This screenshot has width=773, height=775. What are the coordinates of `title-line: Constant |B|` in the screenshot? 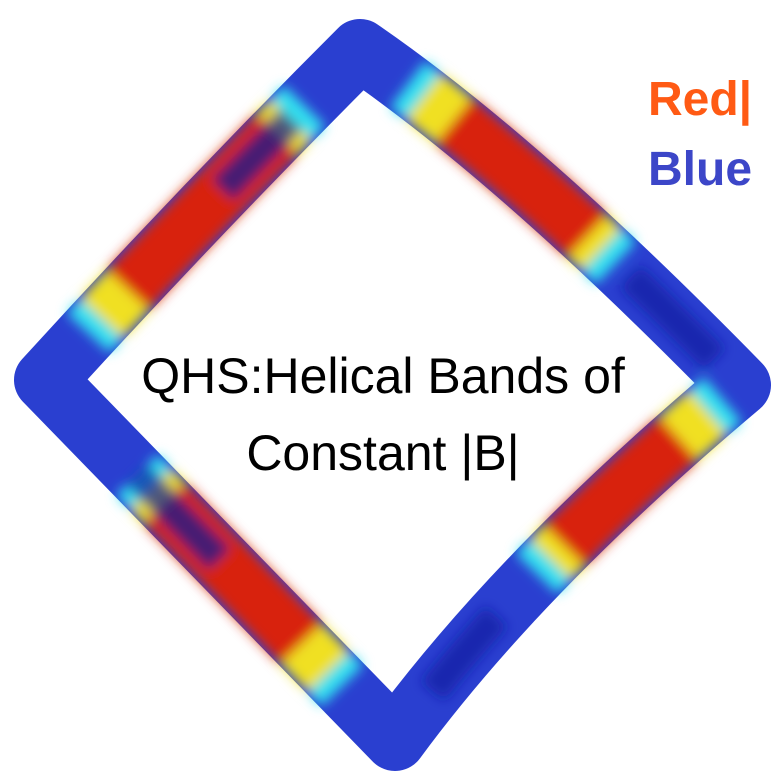 It's located at (382, 453).